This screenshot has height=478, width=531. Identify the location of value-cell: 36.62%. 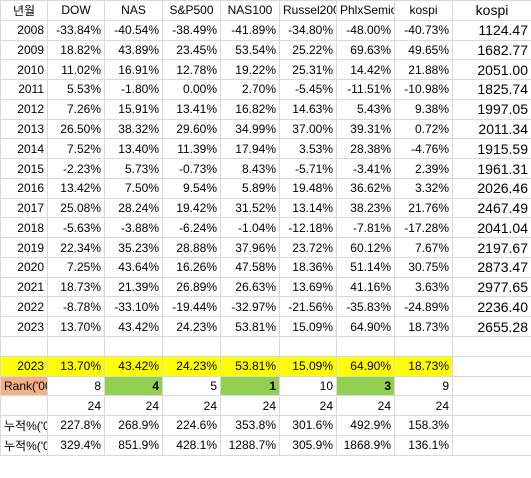
(365, 188).